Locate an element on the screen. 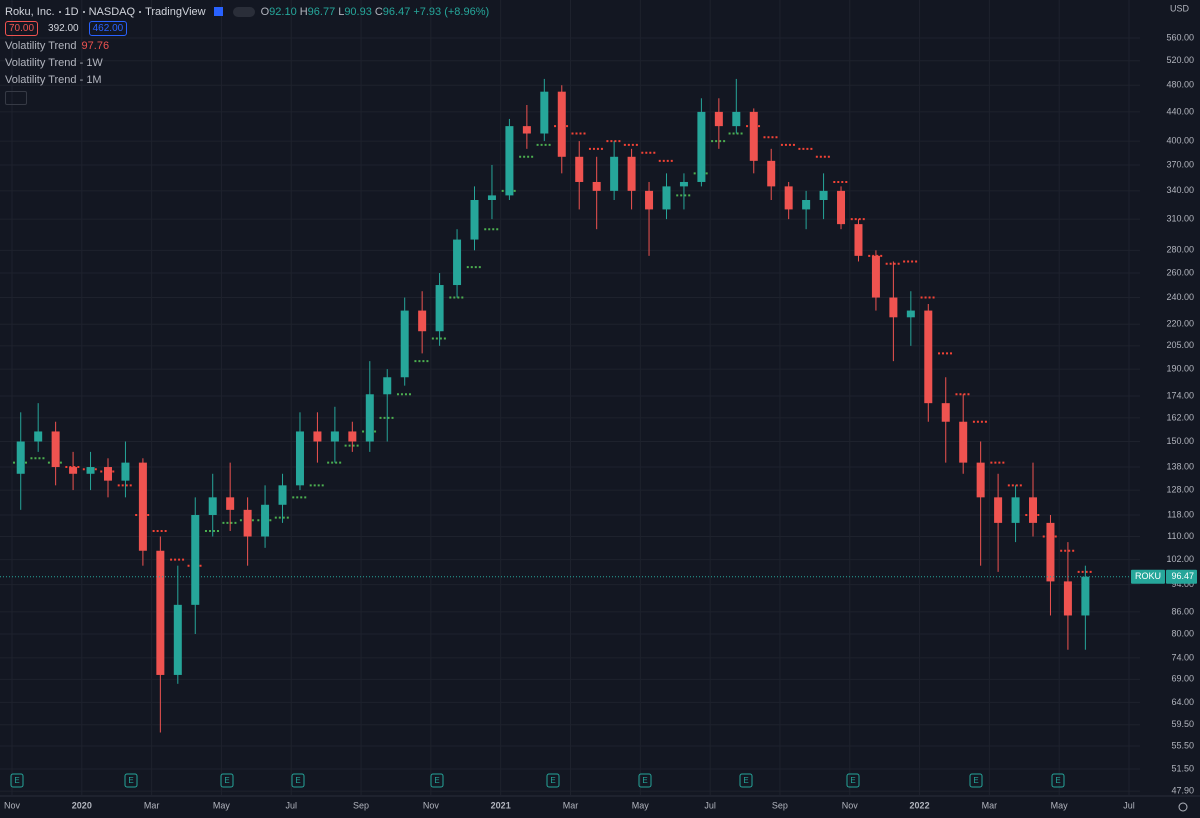 The image size is (1200, 818). spread: 392.00 is located at coordinates (63, 28).